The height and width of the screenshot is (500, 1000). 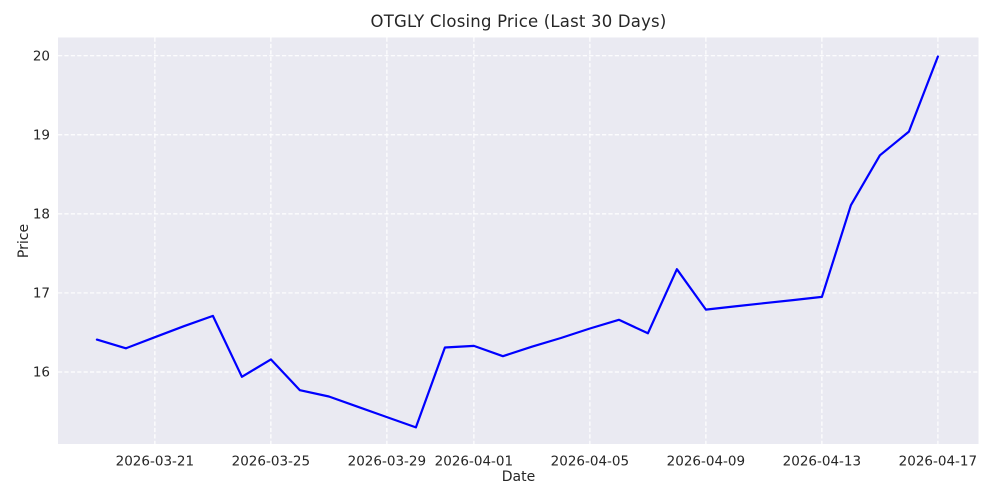 What do you see at coordinates (822, 462) in the screenshot?
I see `x-tick-label: 2026-04-13` at bounding box center [822, 462].